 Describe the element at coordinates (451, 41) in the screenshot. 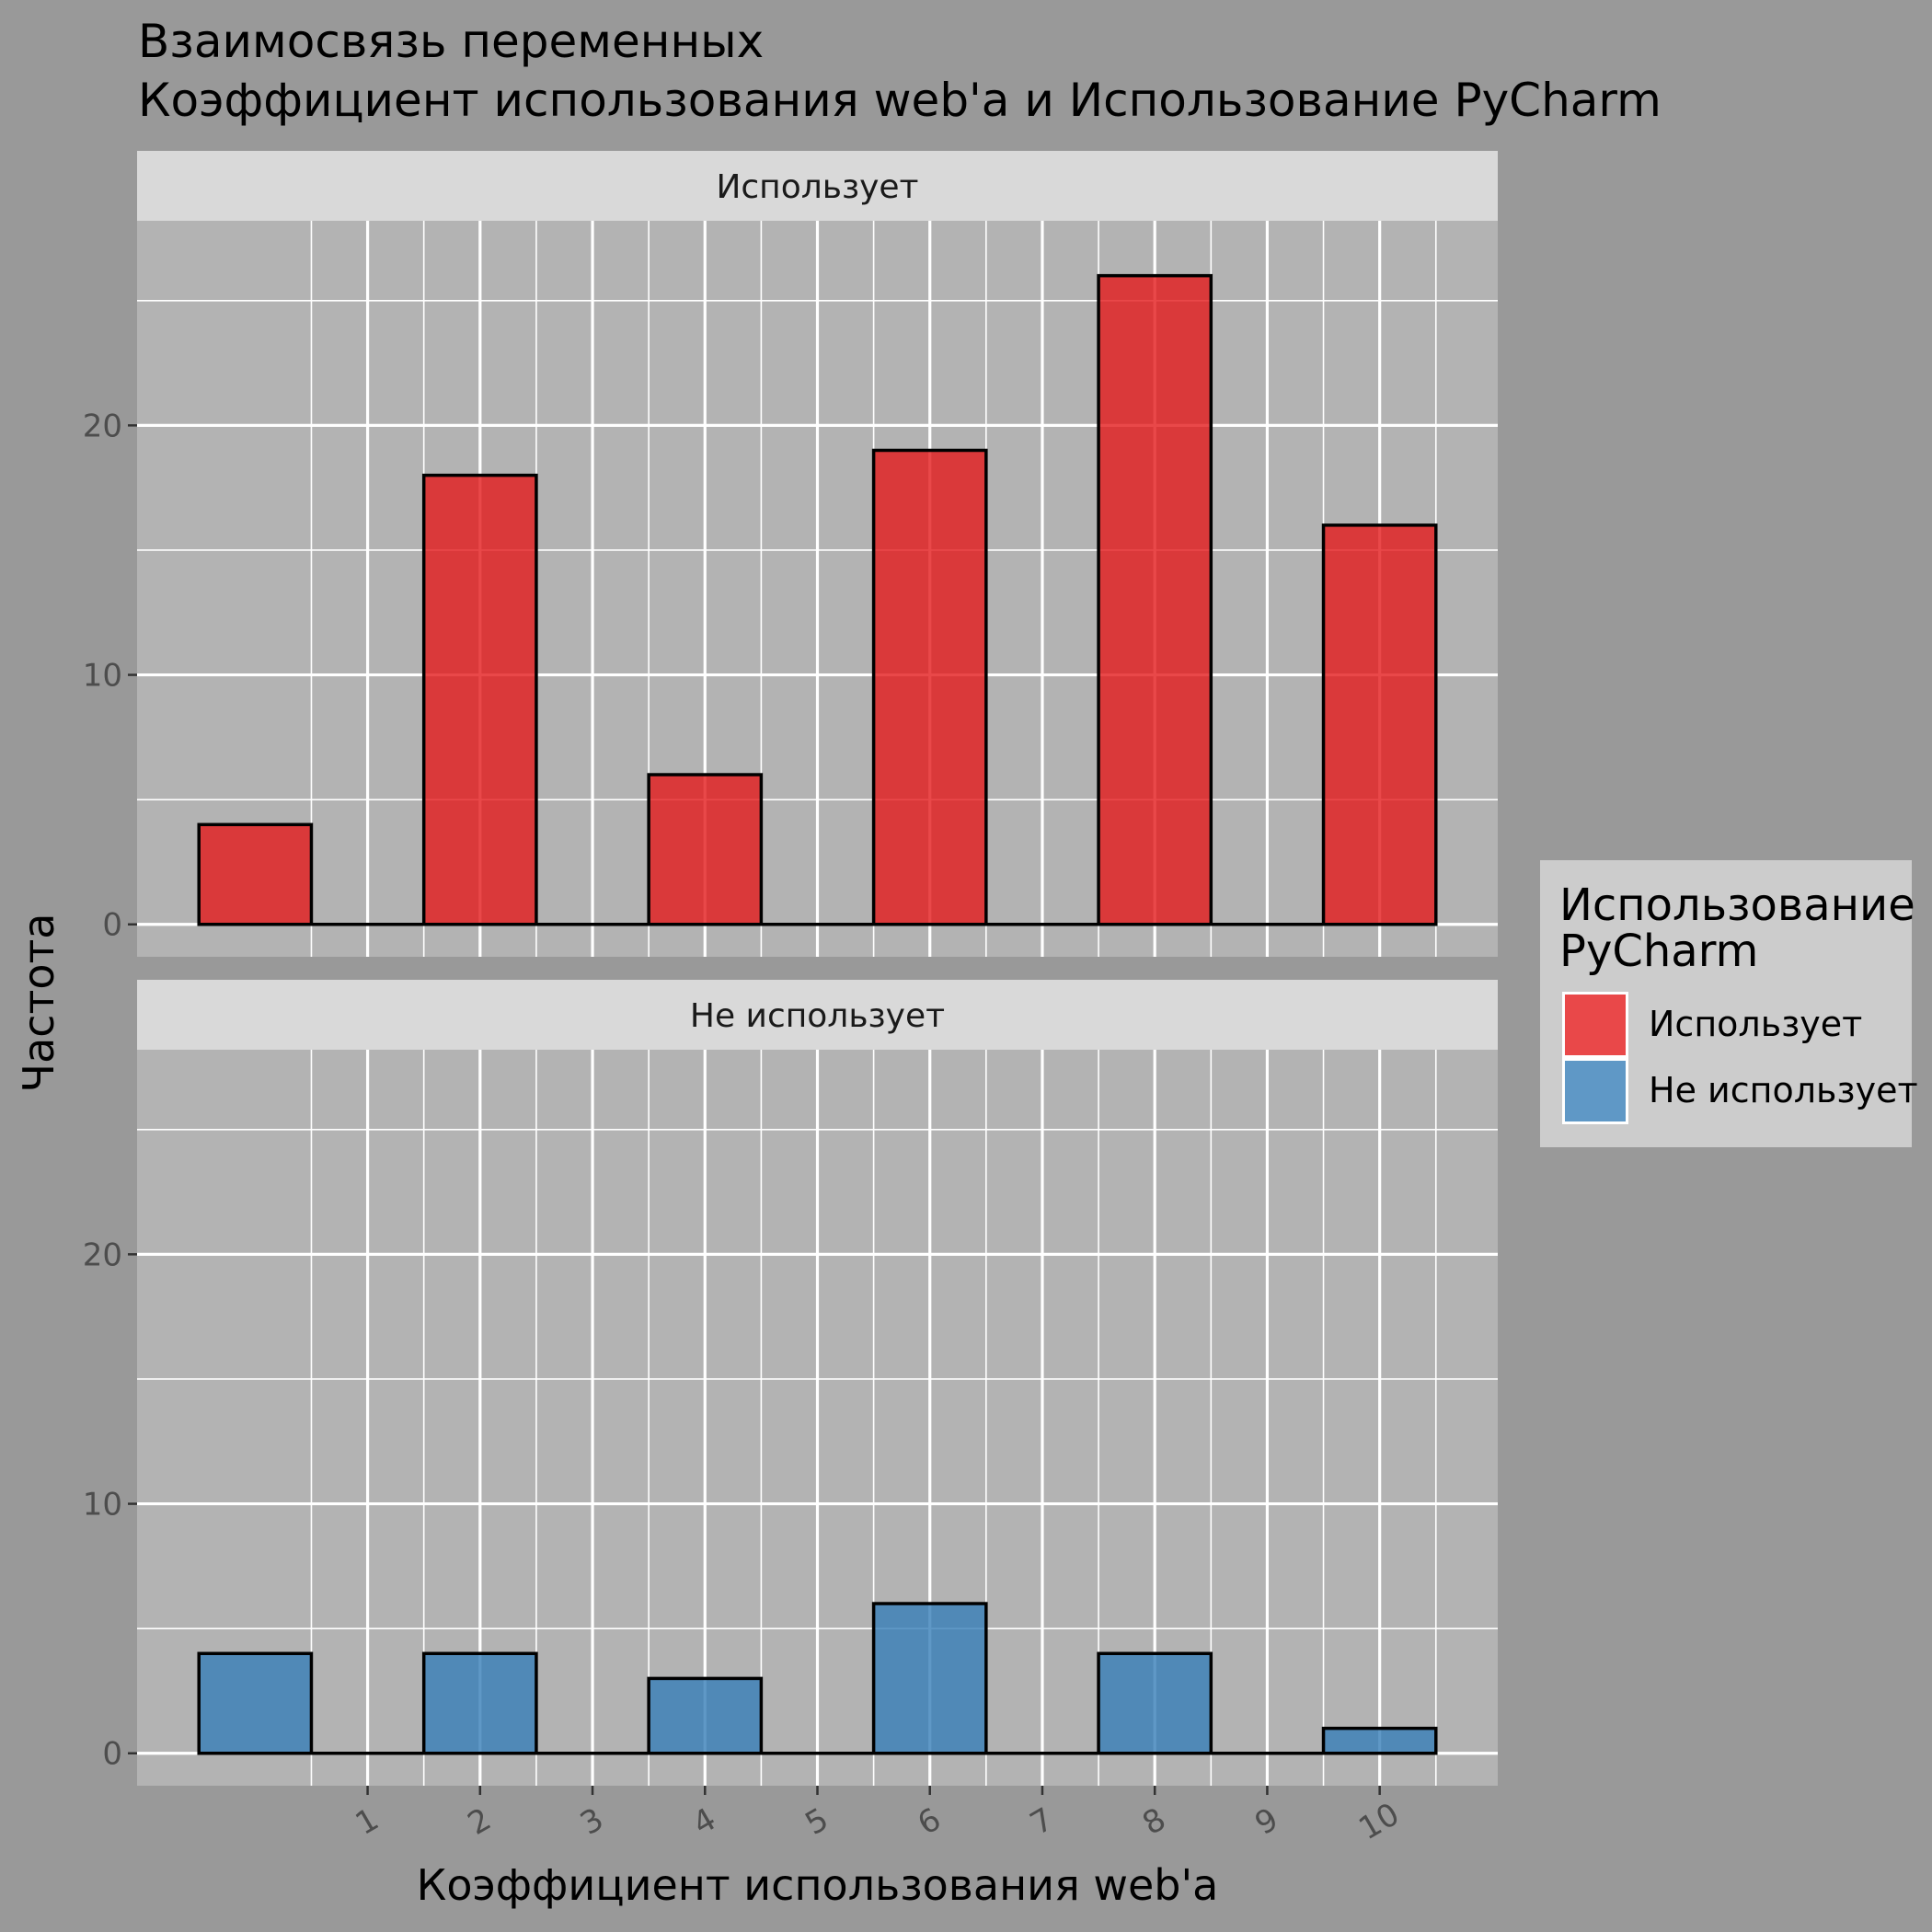

I see `chart-title-line1: Взаимосвязь переменных` at that location.